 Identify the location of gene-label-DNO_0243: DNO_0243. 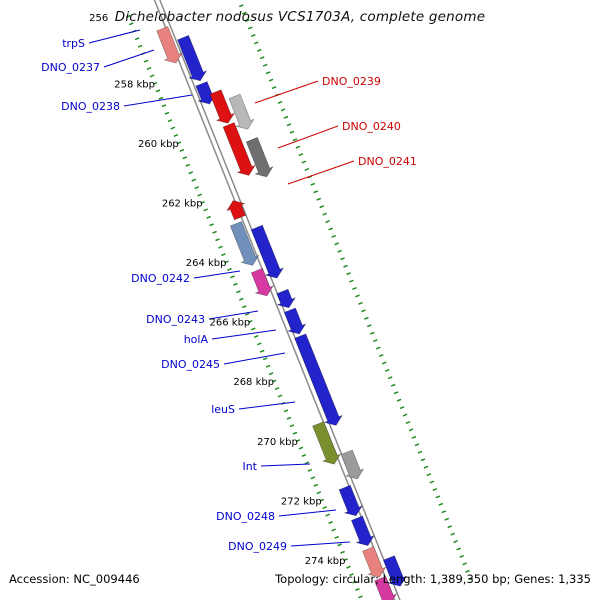
(175, 319).